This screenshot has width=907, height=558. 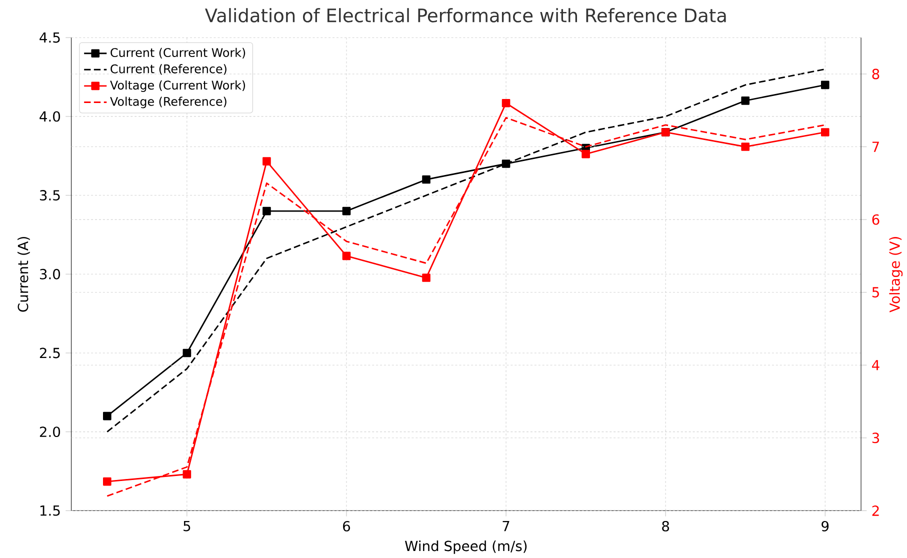 I want to click on y-tick-label: 4.0, so click(x=50, y=116).